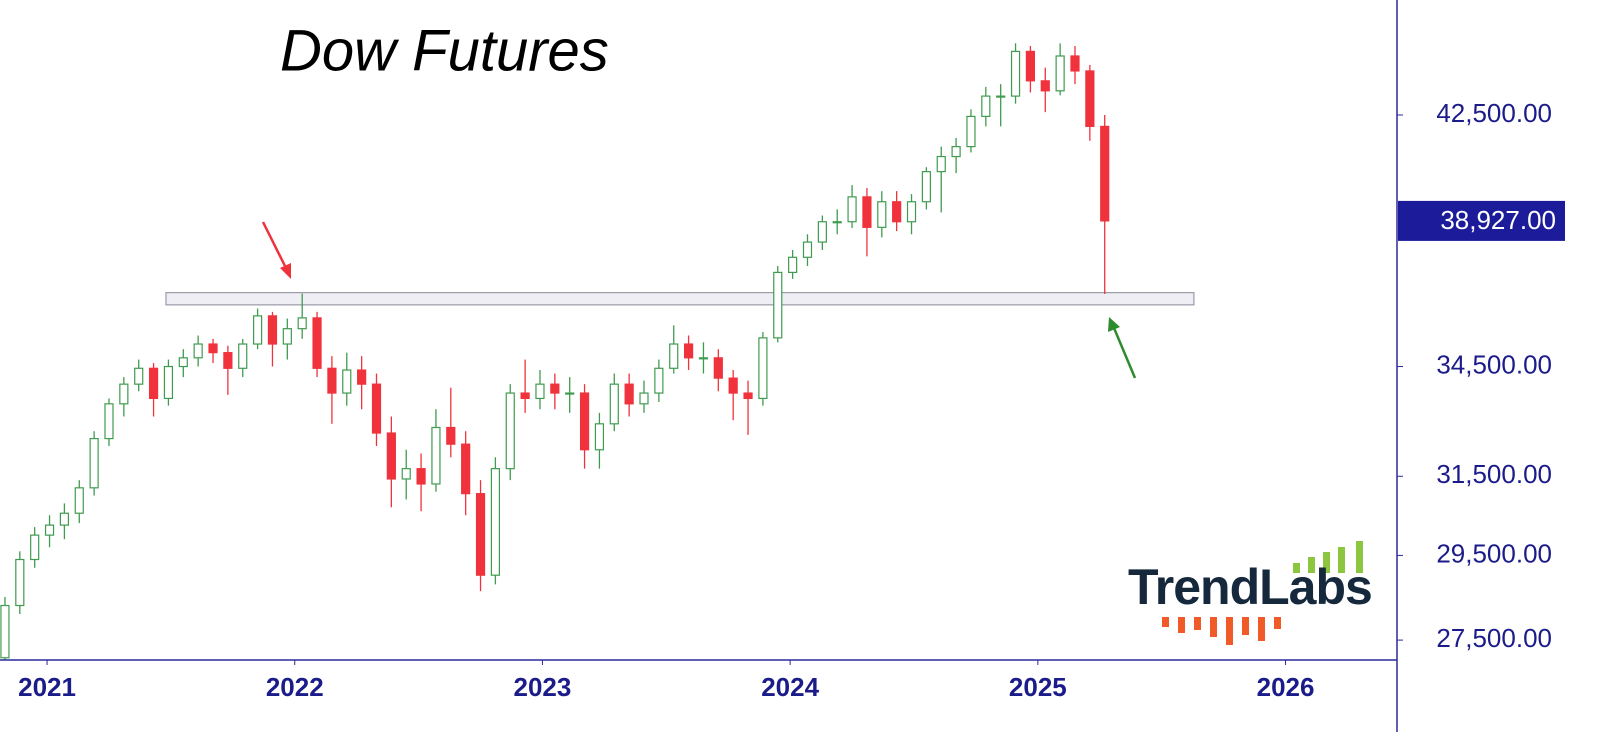 This screenshot has height=732, width=1600. Describe the element at coordinates (1122, 348) in the screenshot. I see `green-arrow` at that location.